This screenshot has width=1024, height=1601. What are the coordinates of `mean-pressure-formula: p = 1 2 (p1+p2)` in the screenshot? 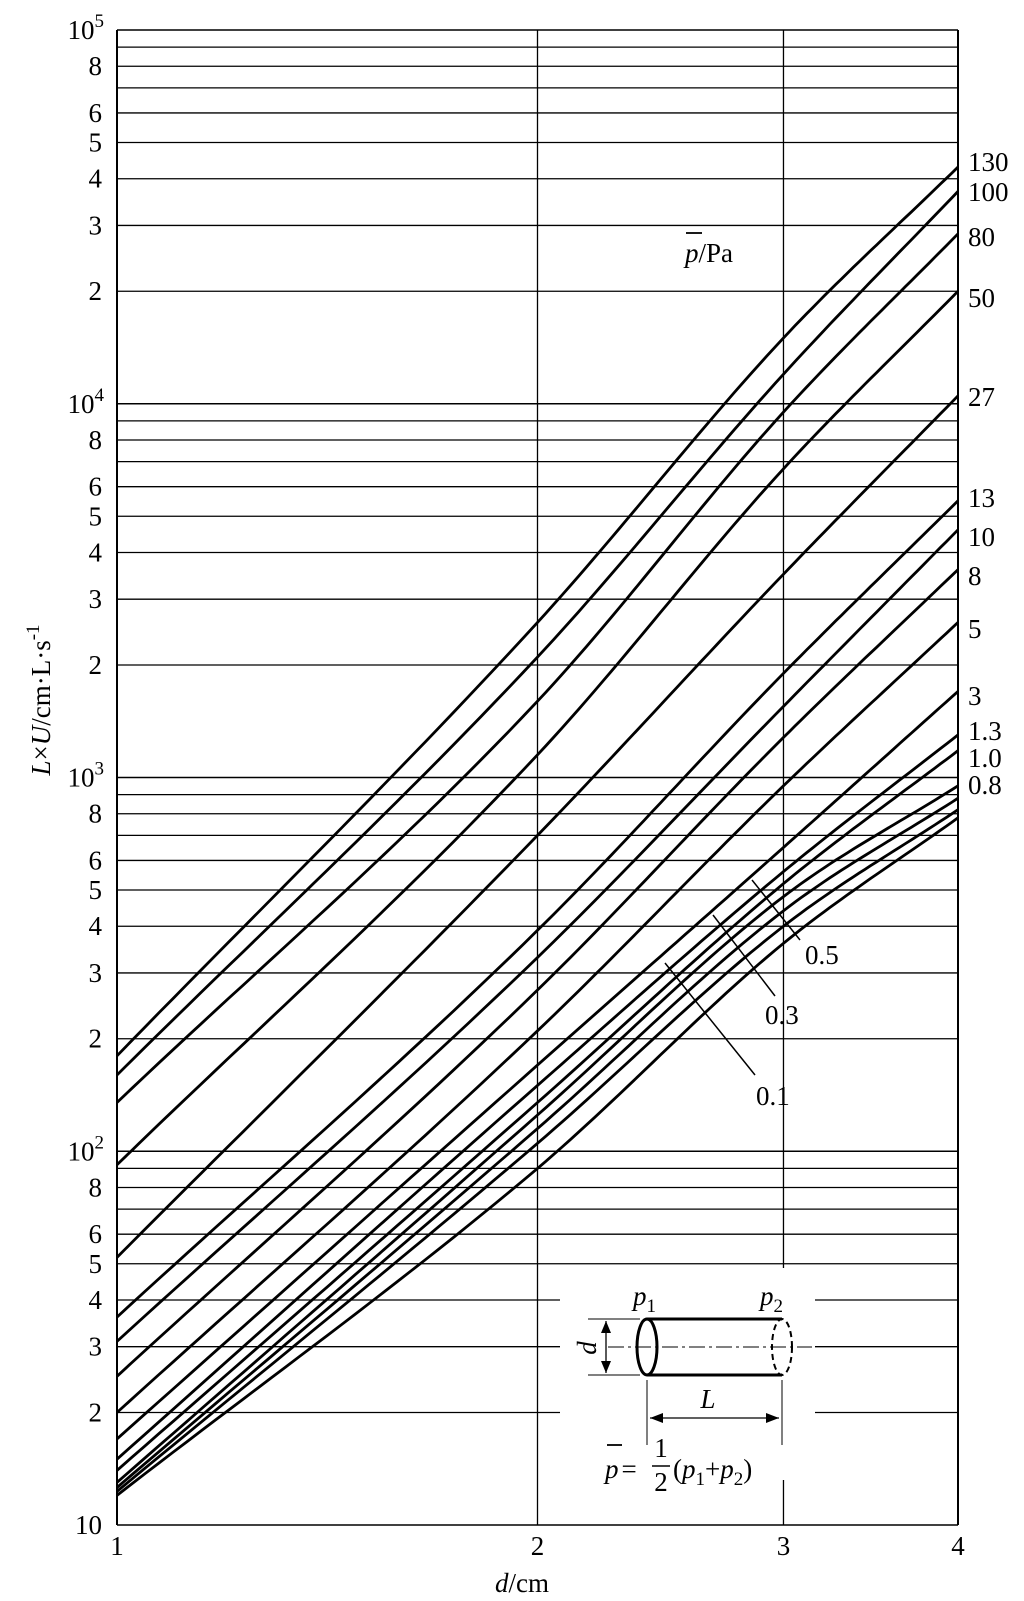 It's located at (677, 1465).